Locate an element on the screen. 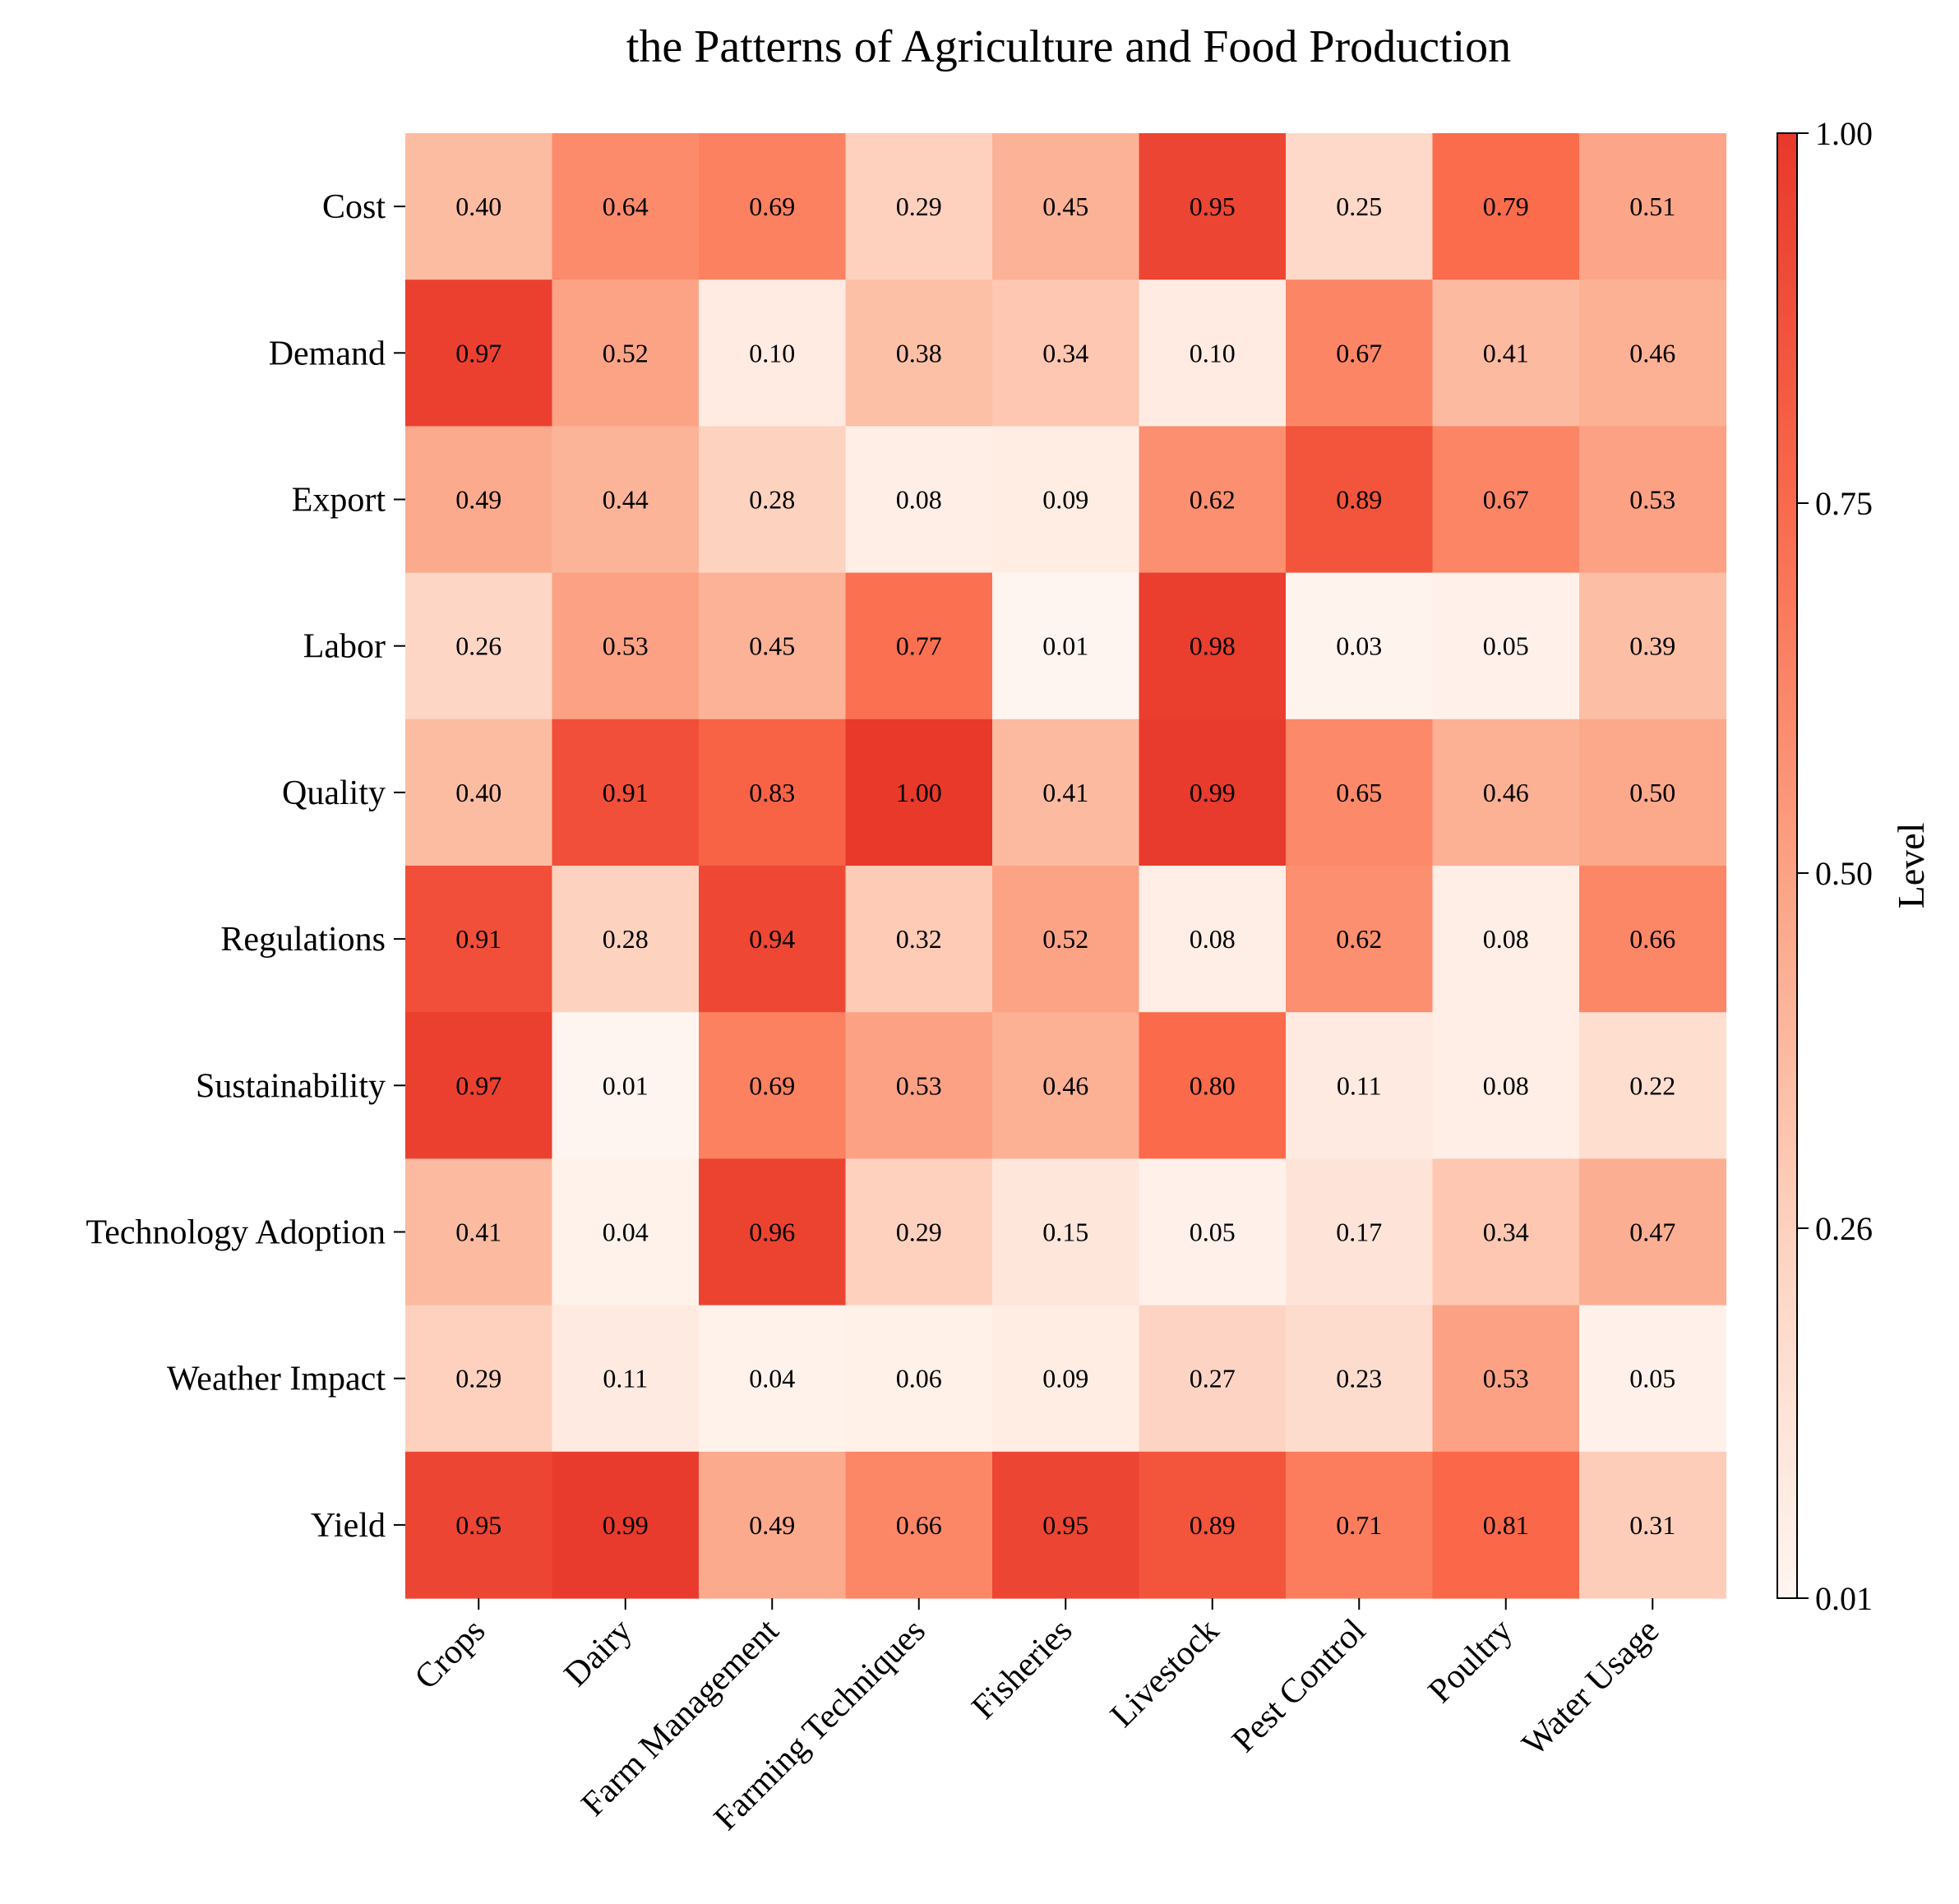  cell-value-label: 0.83 is located at coordinates (772, 792).